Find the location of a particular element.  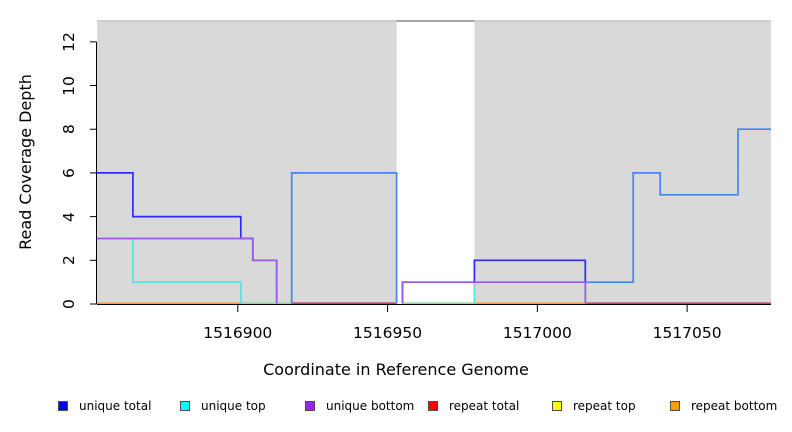

legend-label-repeat-total: repeat total is located at coordinates (484, 406).